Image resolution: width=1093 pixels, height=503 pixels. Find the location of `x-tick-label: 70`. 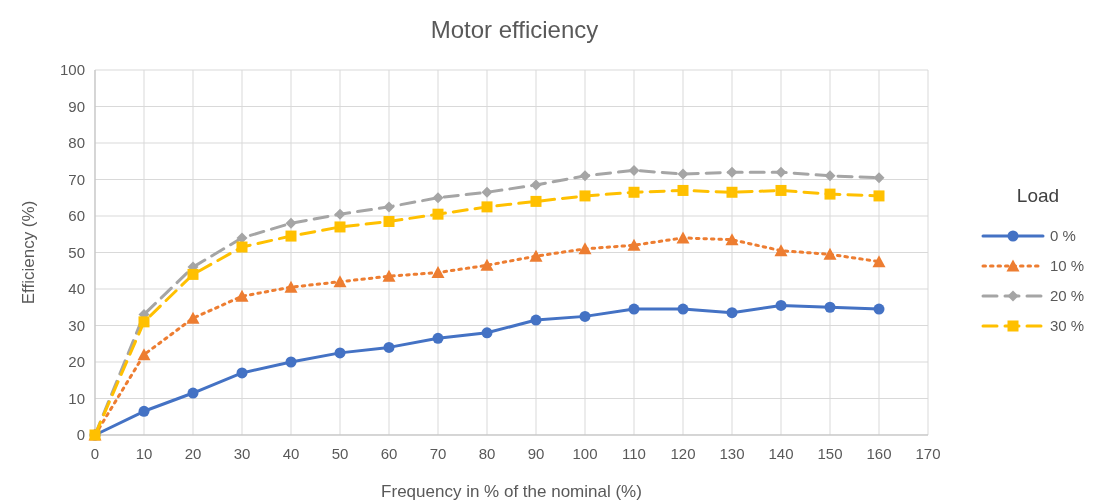

x-tick-label: 70 is located at coordinates (438, 453).